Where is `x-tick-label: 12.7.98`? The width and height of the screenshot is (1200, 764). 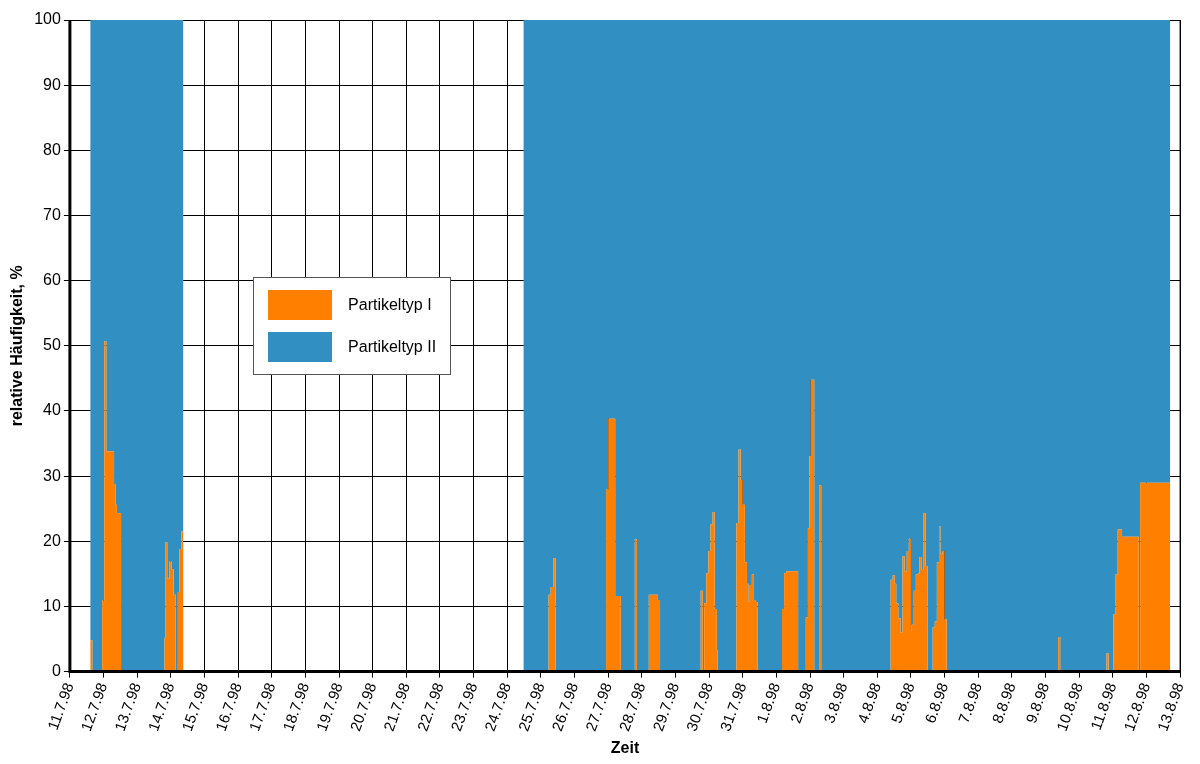 x-tick-label: 12.7.98 is located at coordinates (94, 707).